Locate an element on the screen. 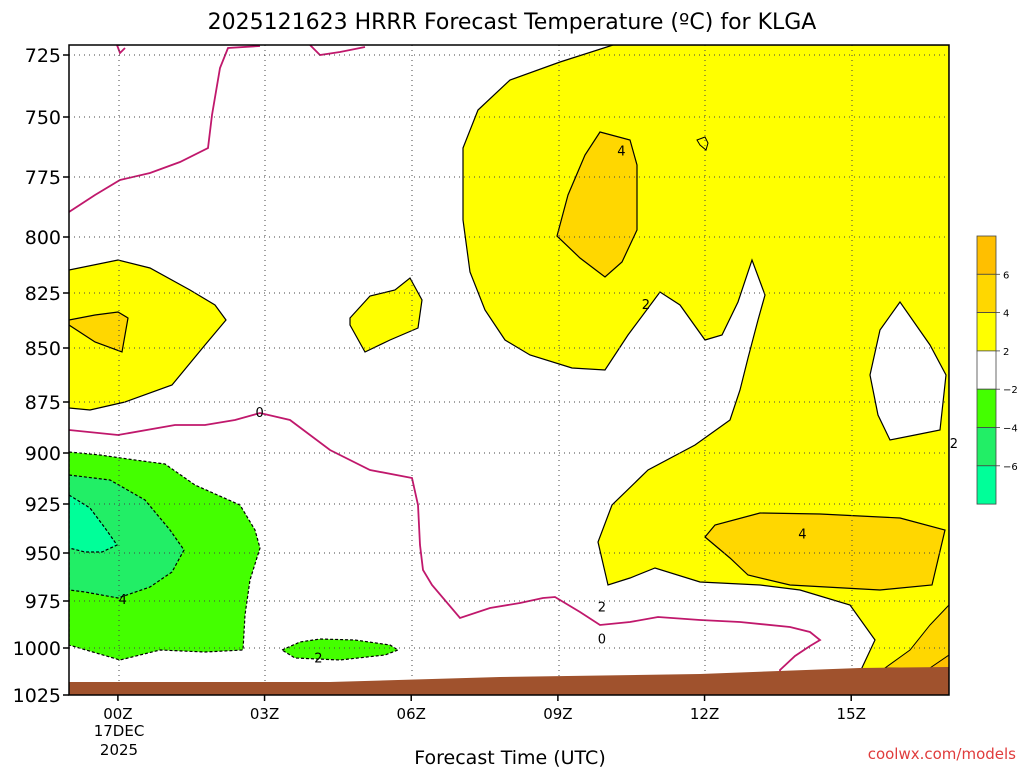 The height and width of the screenshot is (768, 1024). x-tick-label: 06Z is located at coordinates (411, 714).